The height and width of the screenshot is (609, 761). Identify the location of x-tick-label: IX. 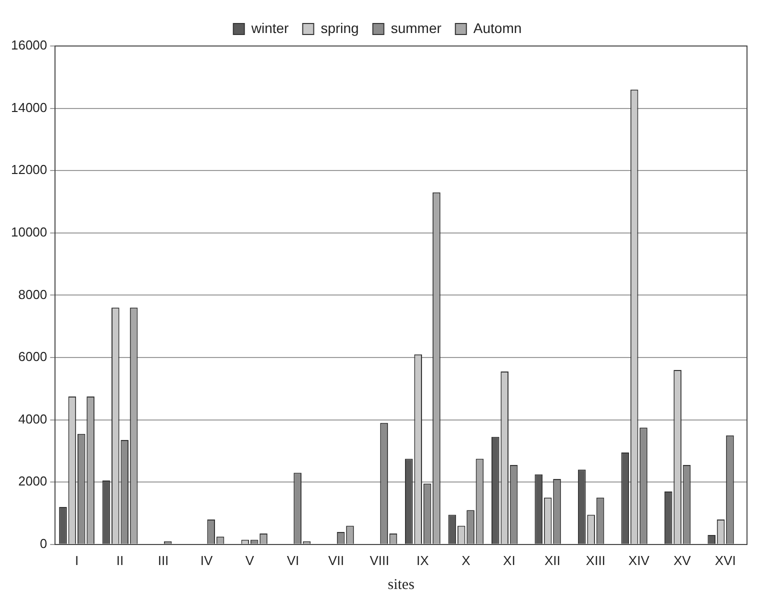
(423, 560).